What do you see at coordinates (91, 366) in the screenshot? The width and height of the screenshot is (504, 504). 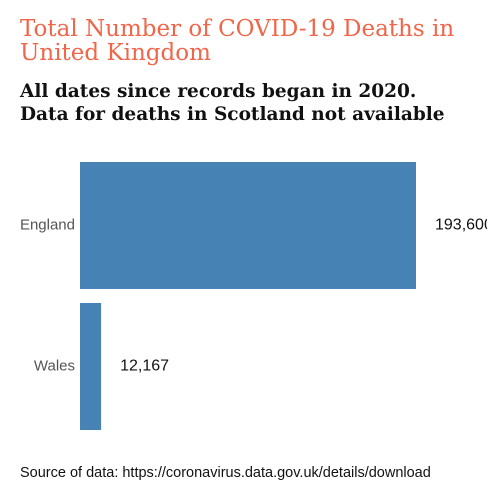 I see `bar` at bounding box center [91, 366].